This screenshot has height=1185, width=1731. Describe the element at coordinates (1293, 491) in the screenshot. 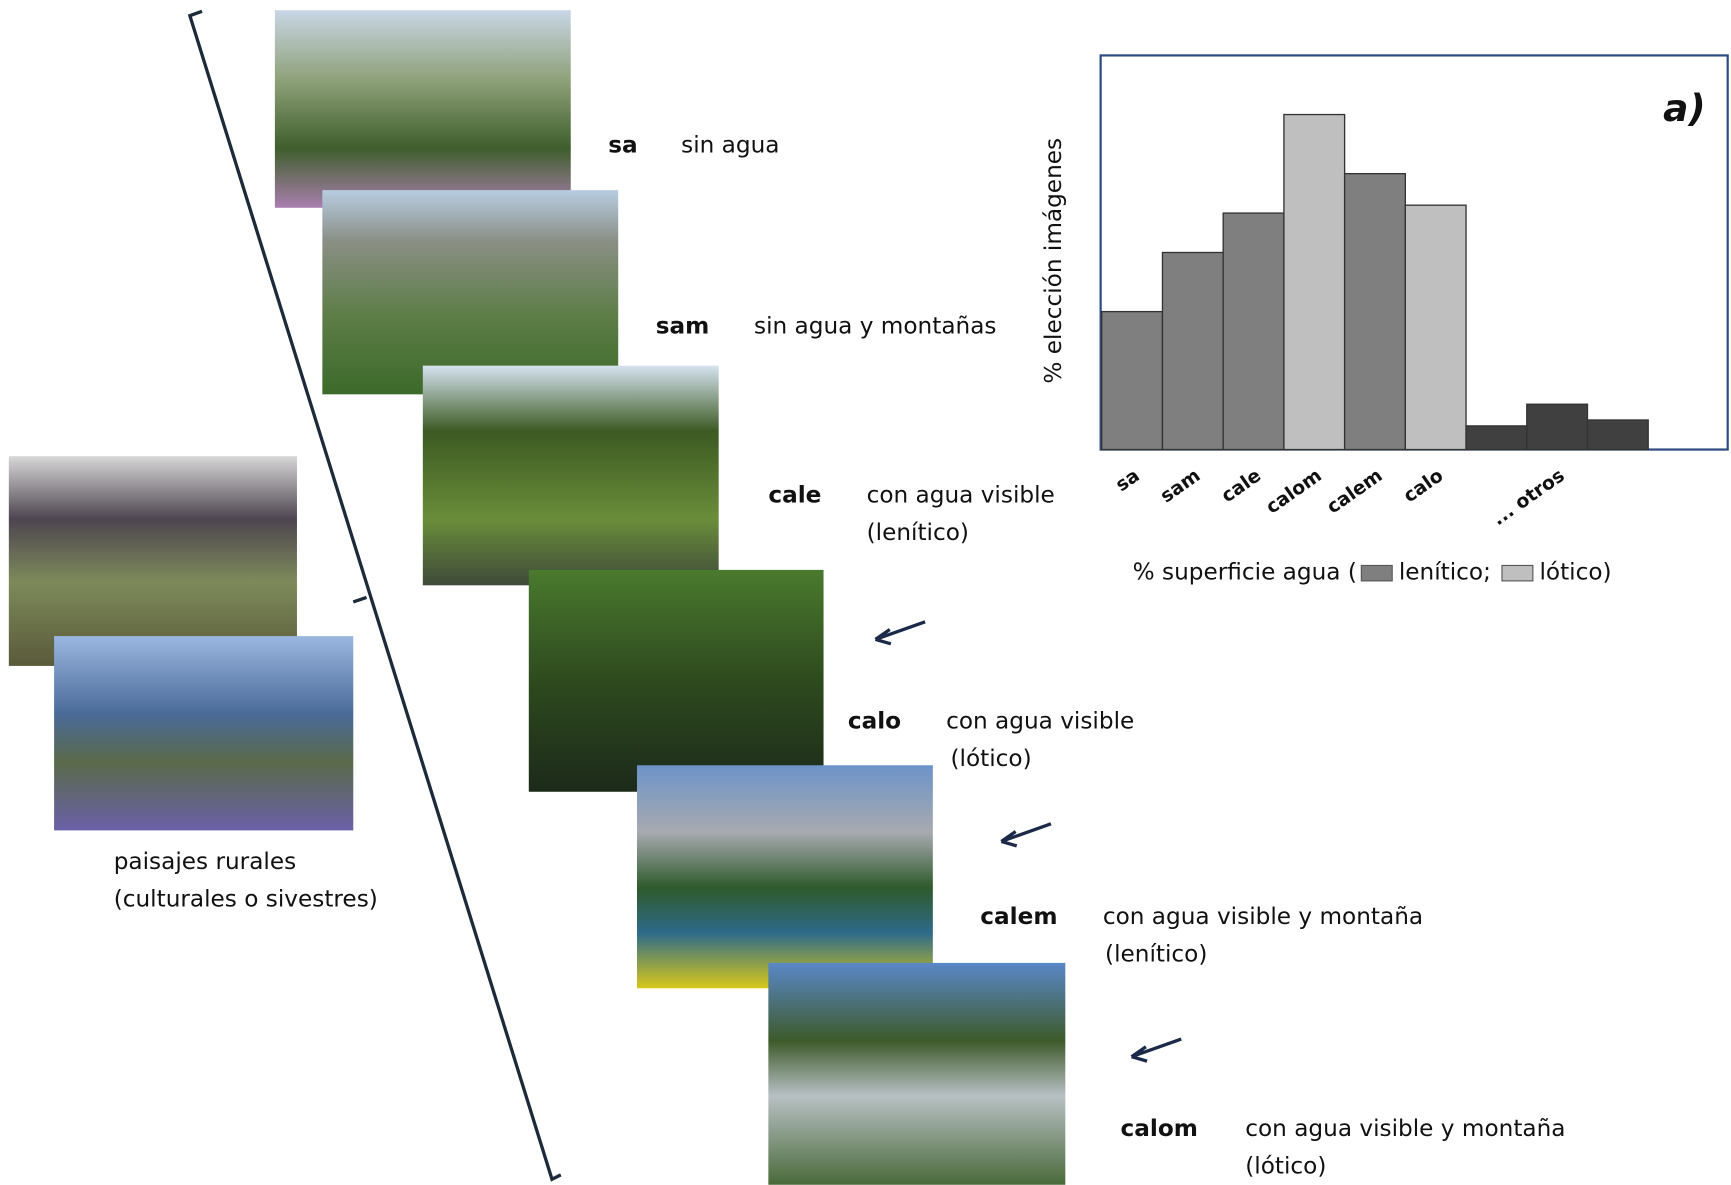

I see `x-tick-label: calom` at that location.